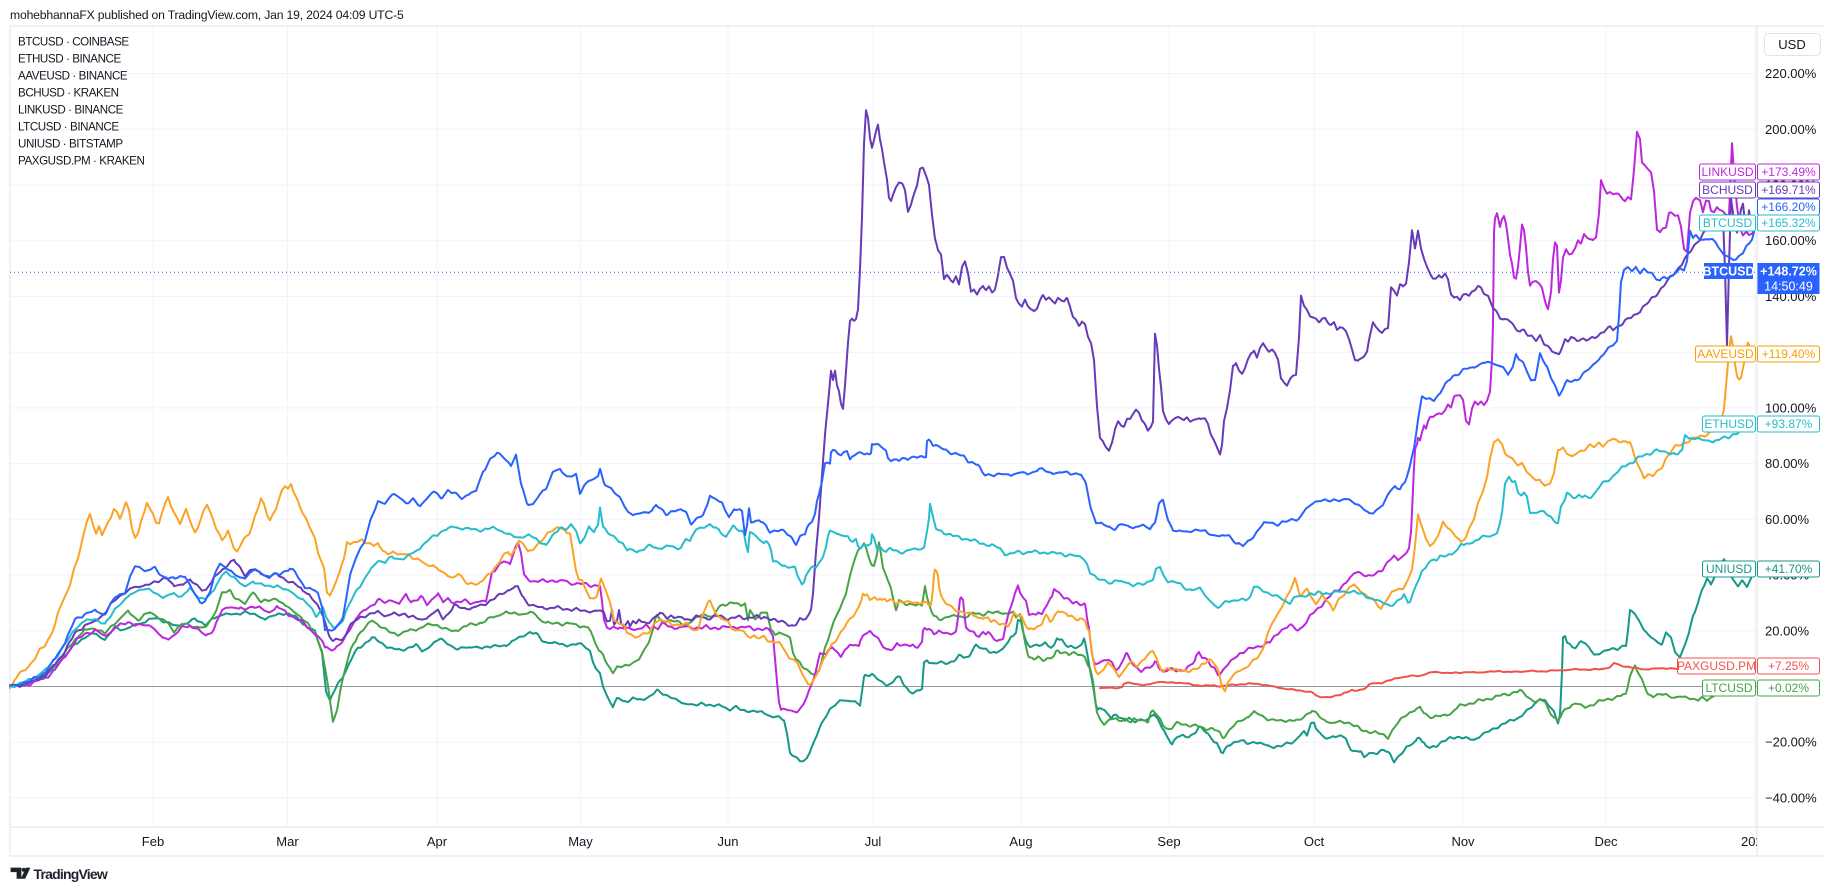 Image resolution: width=1835 pixels, height=891 pixels. Describe the element at coordinates (1787, 519) in the screenshot. I see `svg-text: 60.00%` at that location.